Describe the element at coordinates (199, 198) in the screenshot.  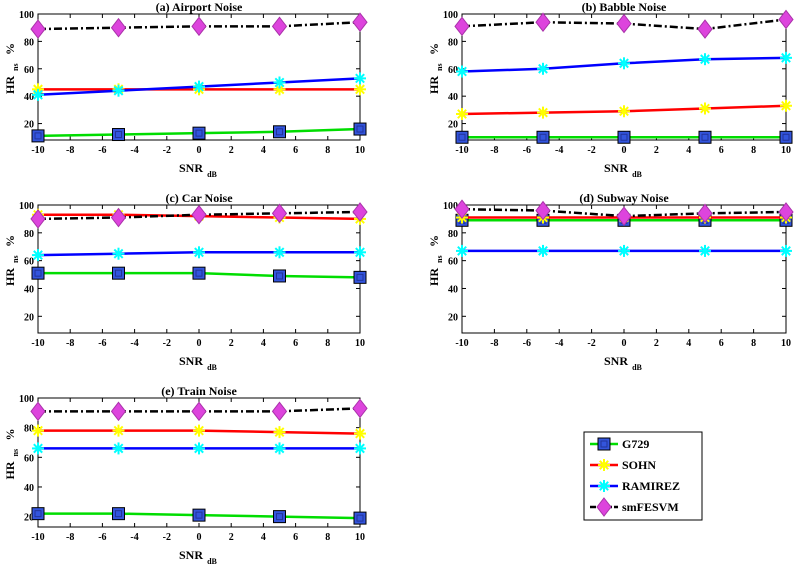
I see `chart-title: (c) Car Noise` at that location.